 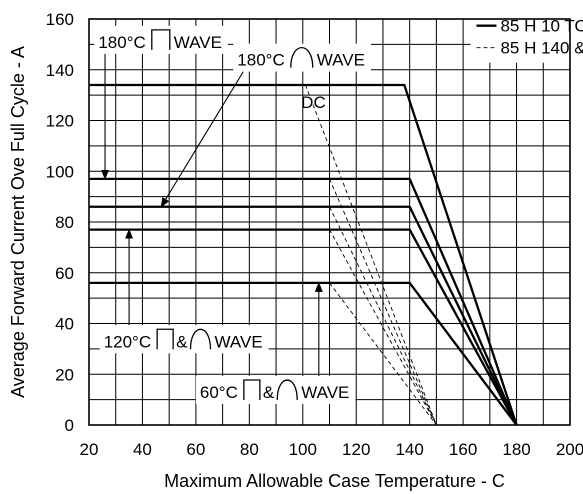 What do you see at coordinates (275, 343) in the screenshot?
I see `annotation-w60: 60°C & WAVE` at bounding box center [275, 343].